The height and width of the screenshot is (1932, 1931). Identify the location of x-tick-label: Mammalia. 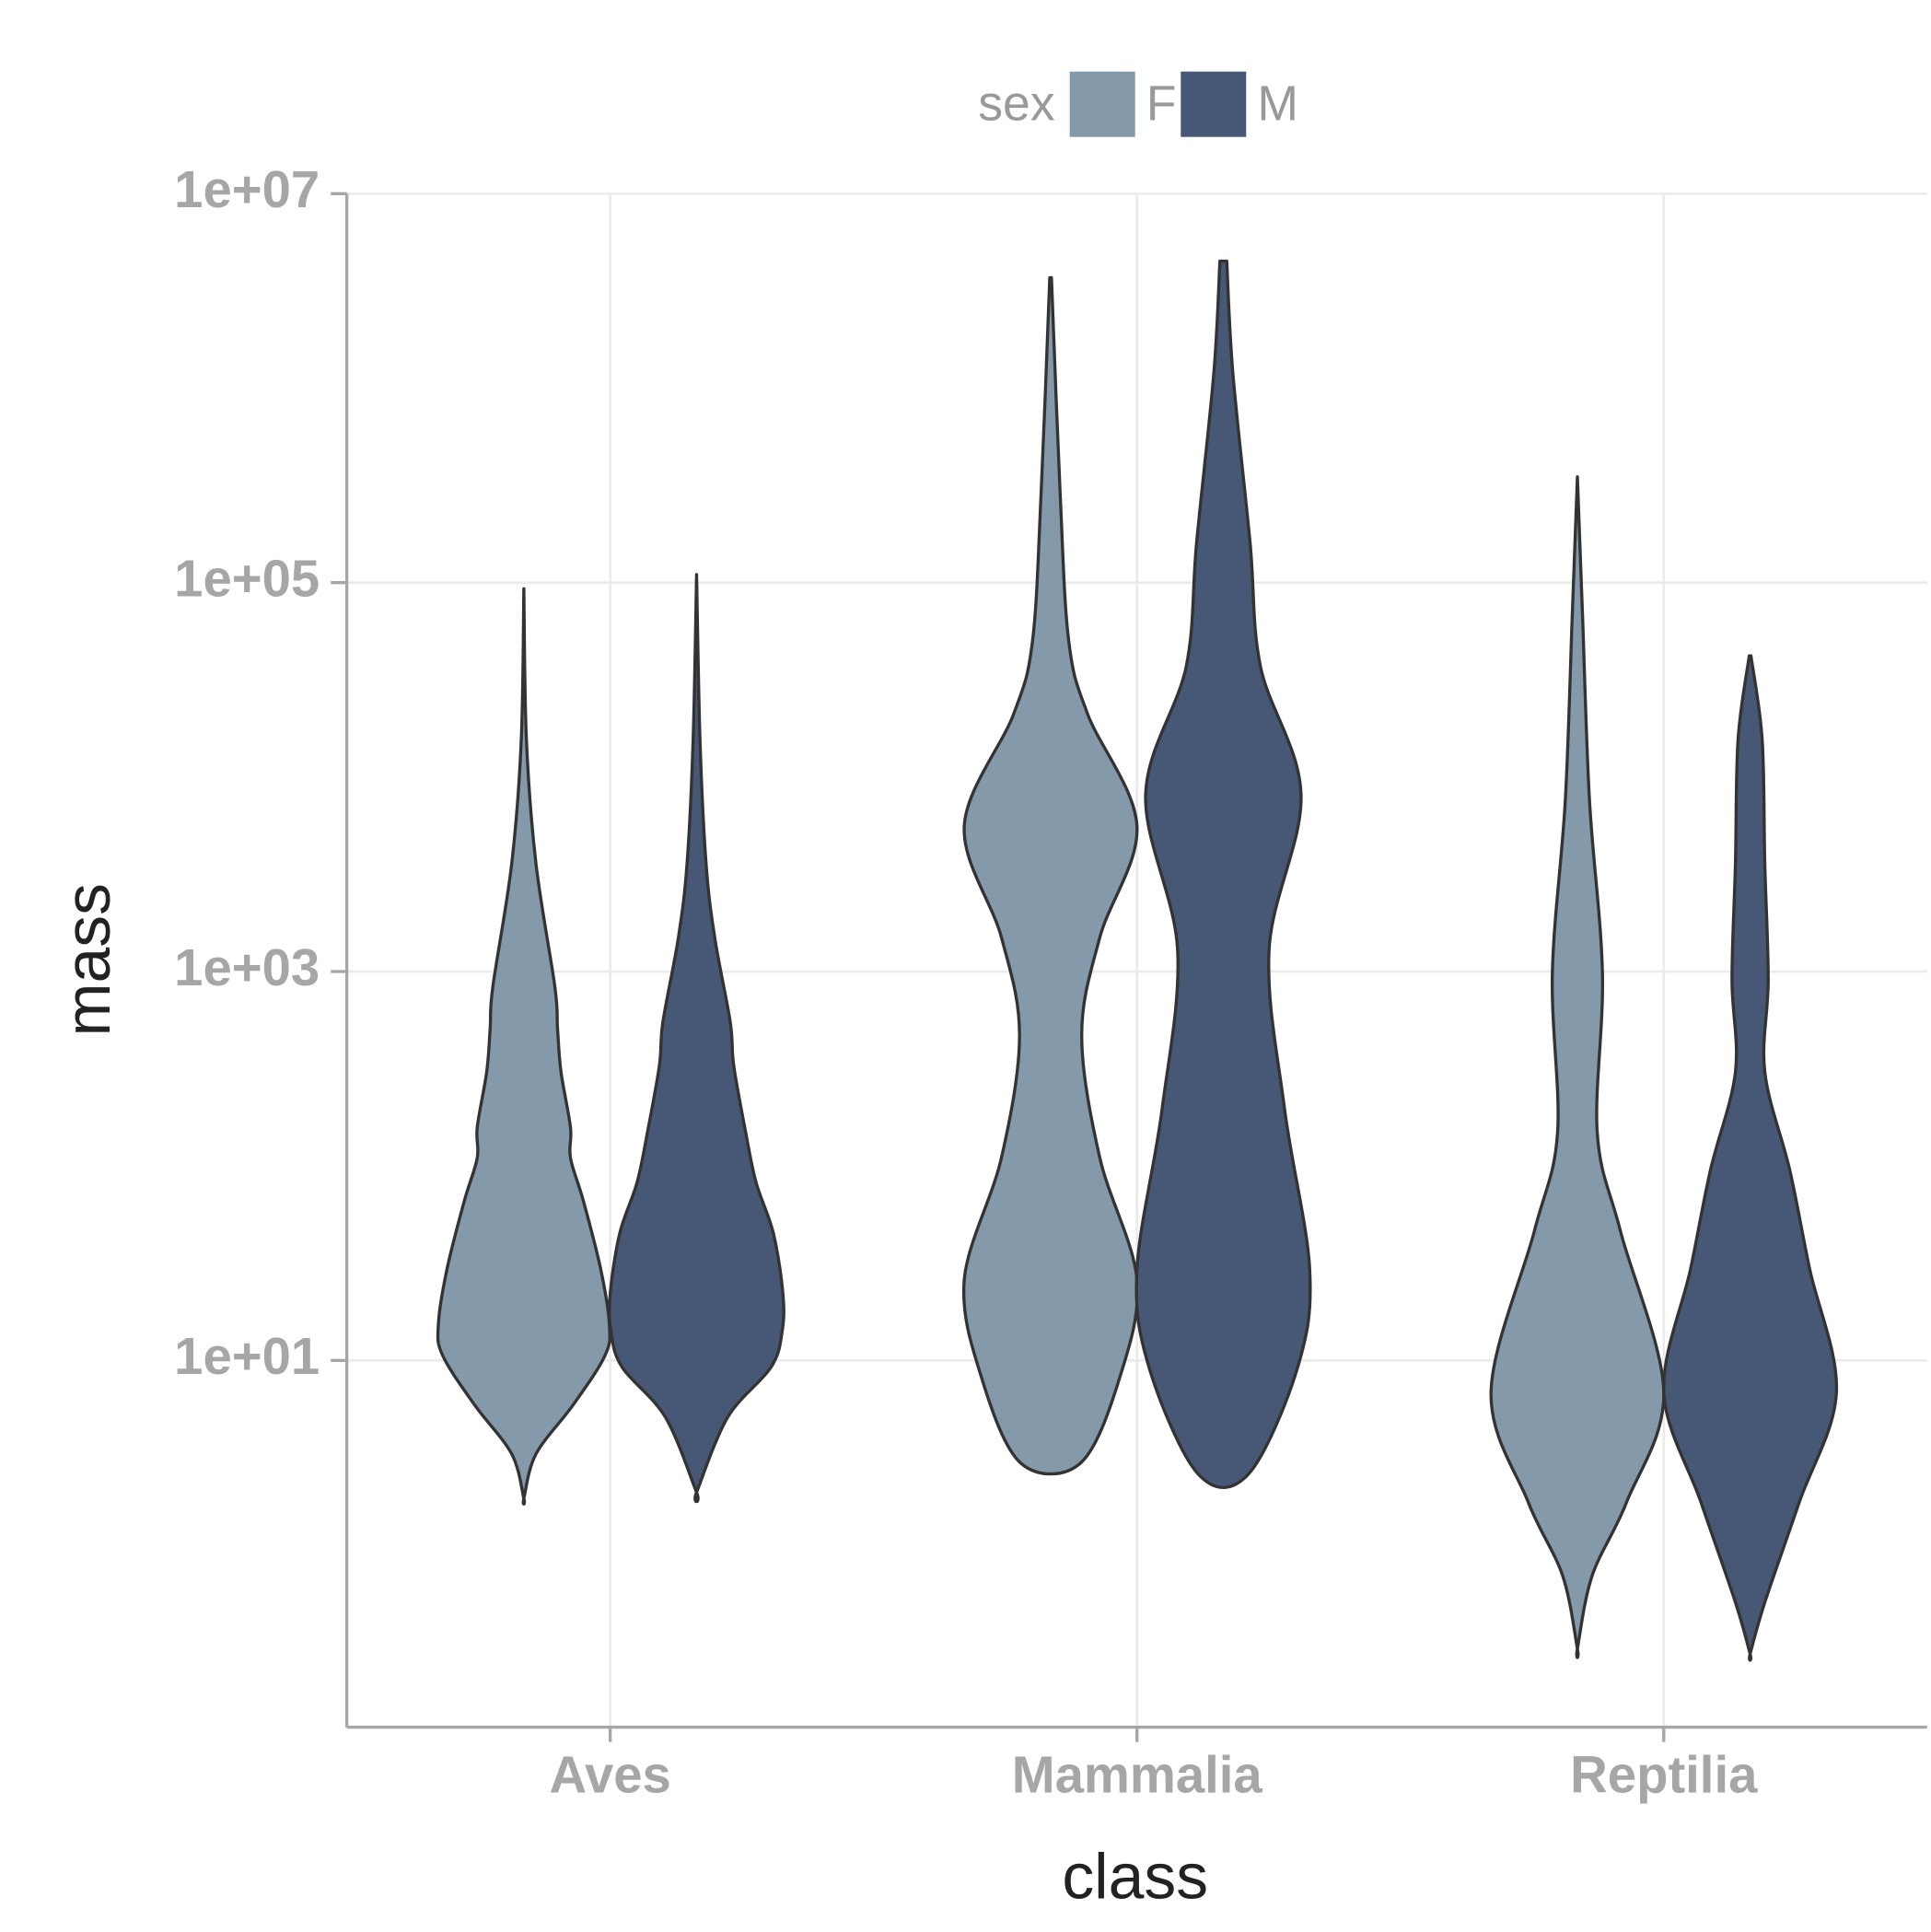
(1137, 1775).